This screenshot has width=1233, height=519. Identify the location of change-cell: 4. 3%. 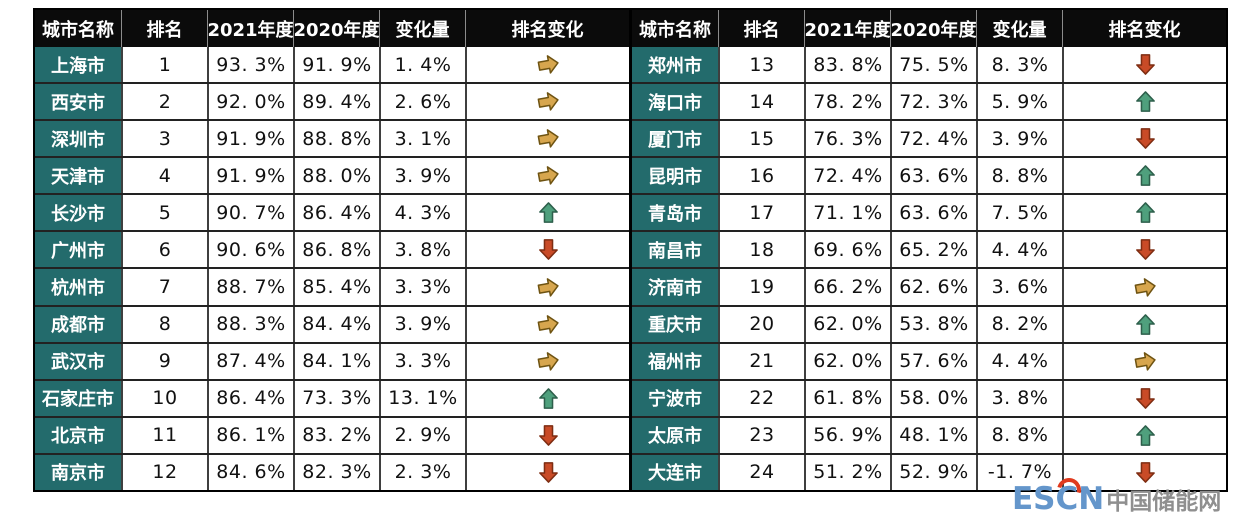
(422, 213).